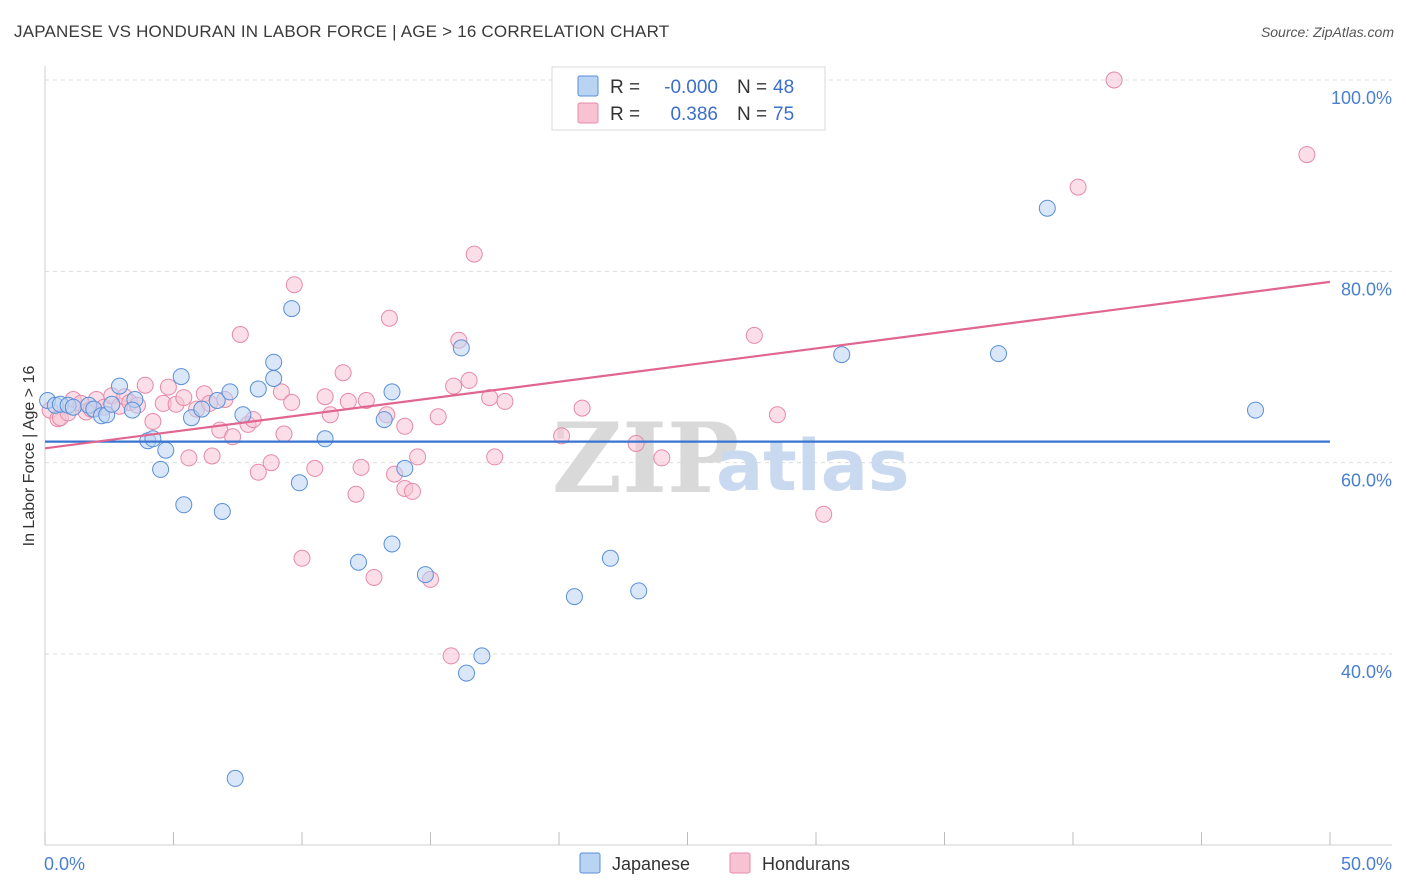 The image size is (1406, 892). What do you see at coordinates (588, 113) in the screenshot?
I see `honduran-swatch` at bounding box center [588, 113].